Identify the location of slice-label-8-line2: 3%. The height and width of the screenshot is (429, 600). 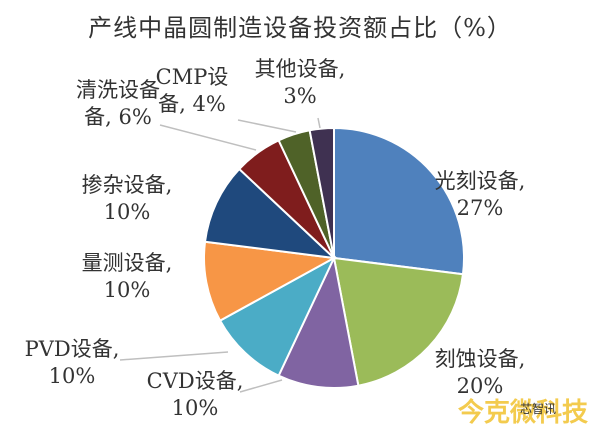
(299, 96).